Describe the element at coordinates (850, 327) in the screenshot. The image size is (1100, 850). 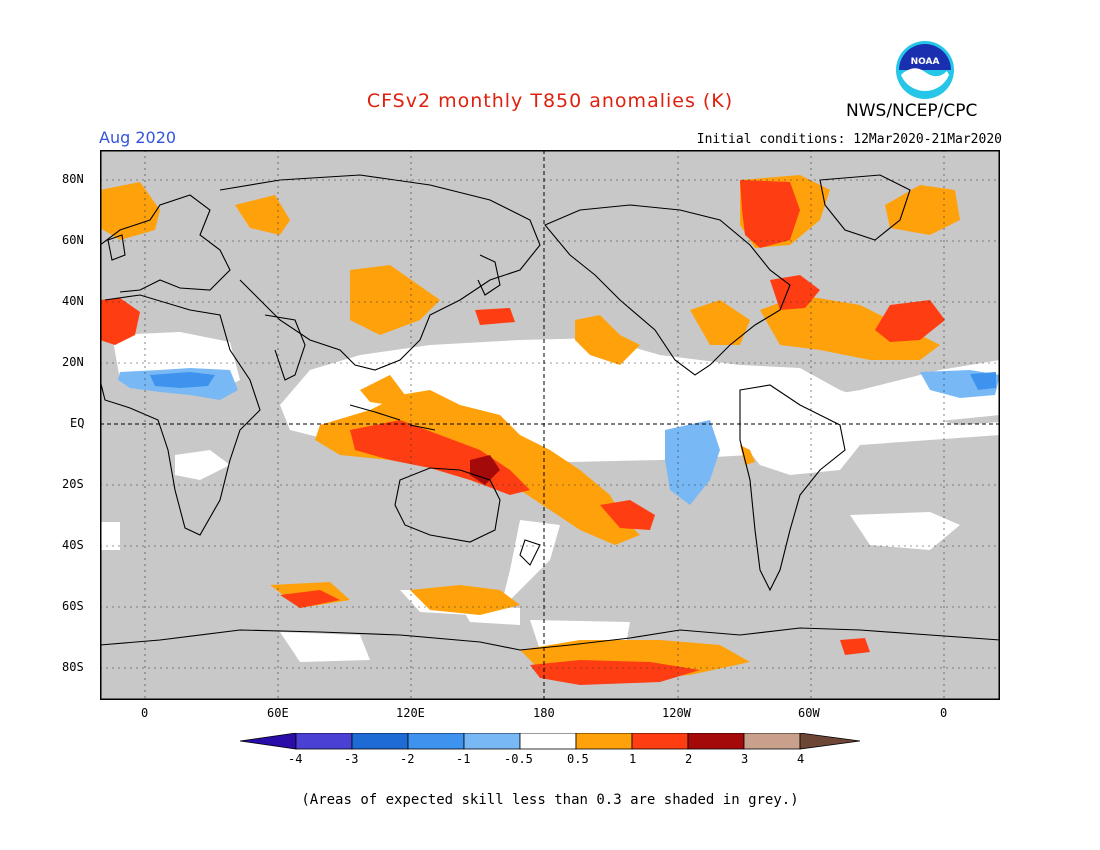
I see `eastern-atlantic-warm` at that location.